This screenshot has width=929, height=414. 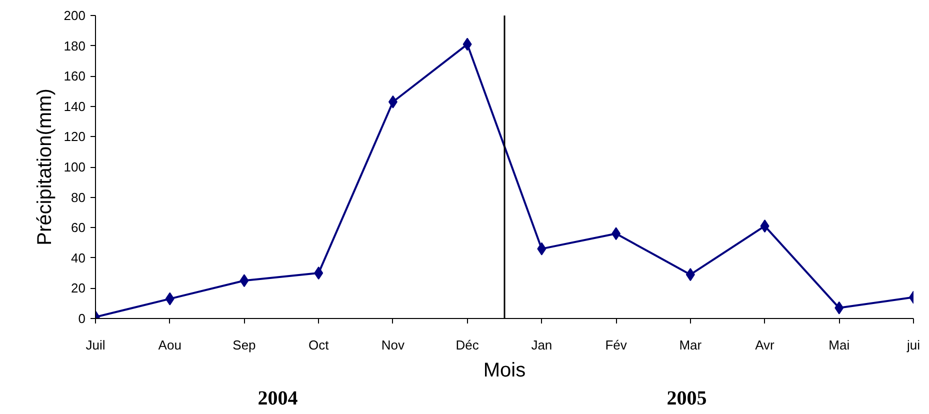 I want to click on x-tick-label: Fév, so click(x=616, y=345).